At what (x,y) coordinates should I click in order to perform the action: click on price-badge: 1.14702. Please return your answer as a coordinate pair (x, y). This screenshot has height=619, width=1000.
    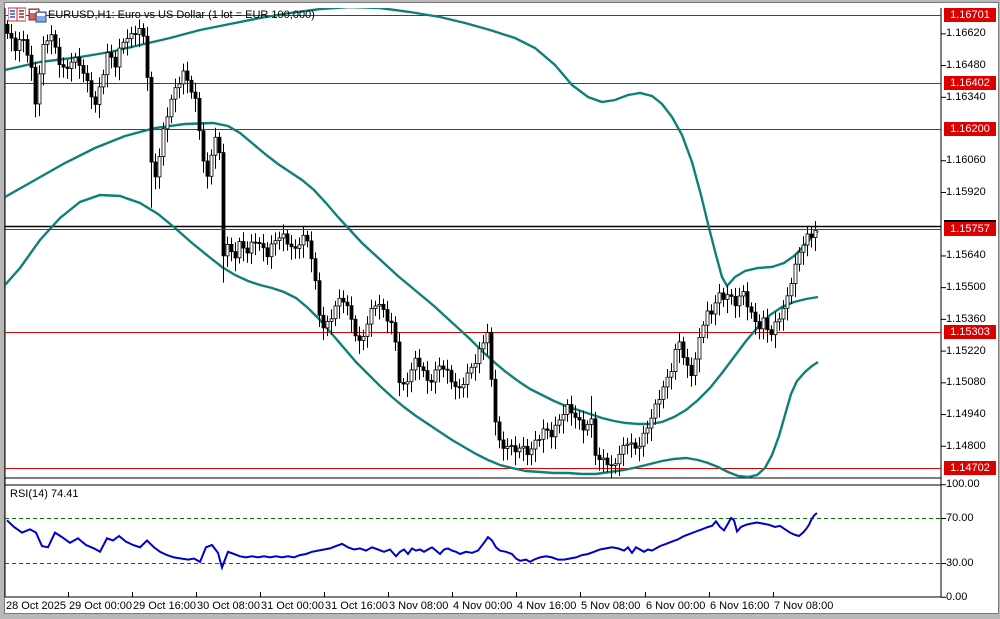
    Looking at the image, I should click on (970, 467).